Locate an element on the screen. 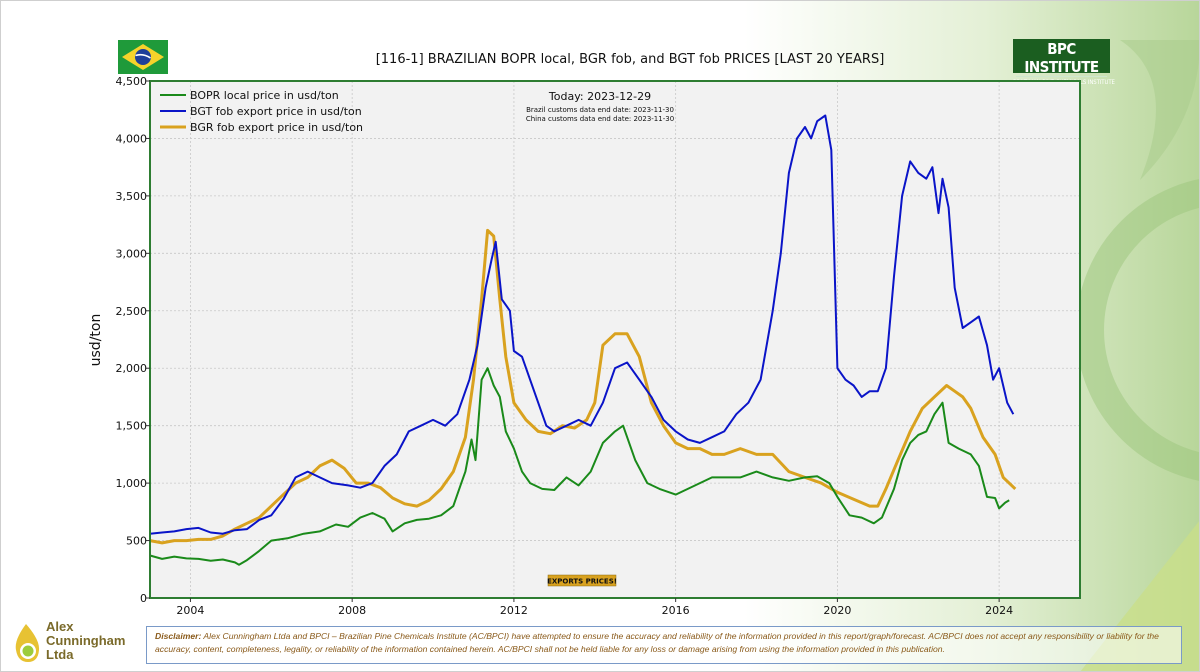  legend-label-bgt: BGT fob export price in usd/ton is located at coordinates (276, 111).